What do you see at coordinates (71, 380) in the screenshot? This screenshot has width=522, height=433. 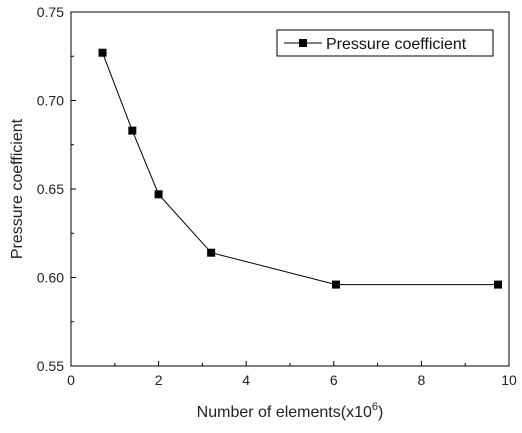 I see `x-tick-label: 0` at bounding box center [71, 380].